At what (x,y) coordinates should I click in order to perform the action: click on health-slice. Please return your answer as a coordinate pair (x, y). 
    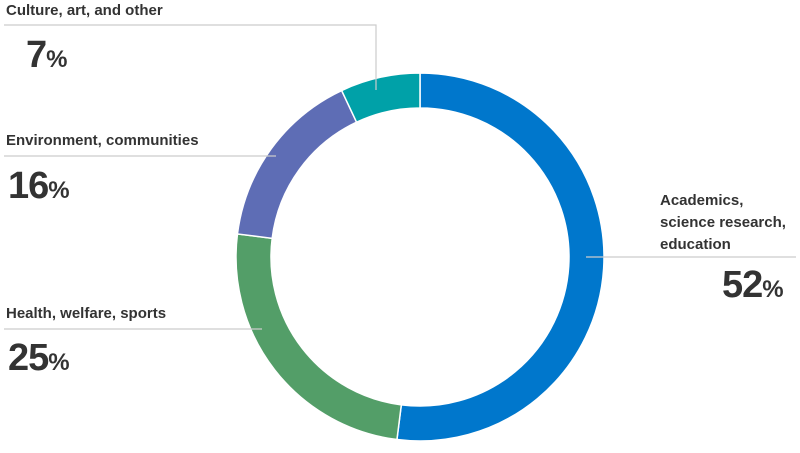
    Looking at the image, I should click on (319, 337).